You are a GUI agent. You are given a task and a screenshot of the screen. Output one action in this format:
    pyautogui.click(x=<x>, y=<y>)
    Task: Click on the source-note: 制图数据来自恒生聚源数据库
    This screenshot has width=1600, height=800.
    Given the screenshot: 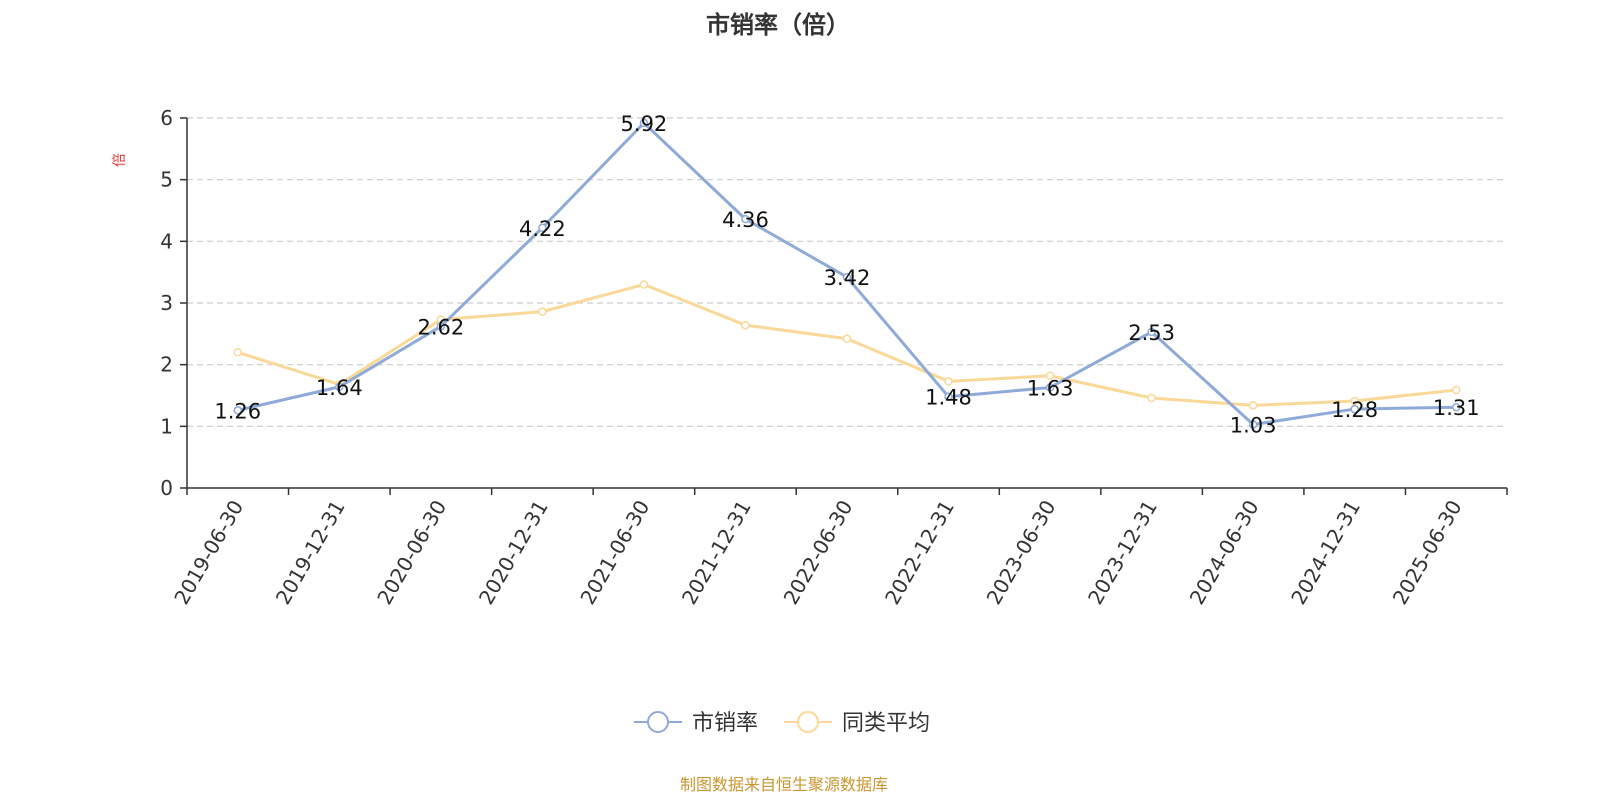 What is the action you would take?
    pyautogui.click(x=784, y=784)
    